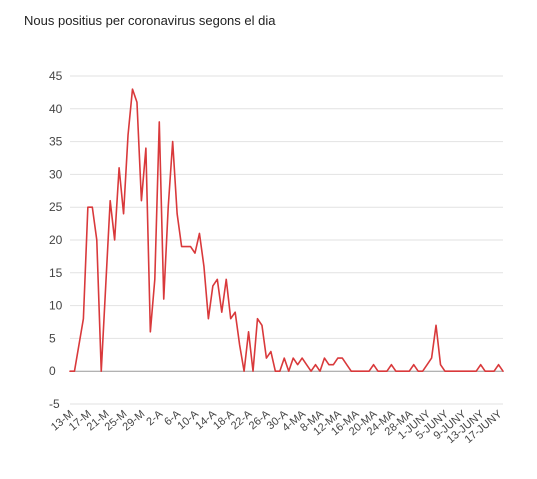  I want to click on y-axis-ticks: 45 40 35 30 25 20 15 10 5 0 -5, so click(56, 240).